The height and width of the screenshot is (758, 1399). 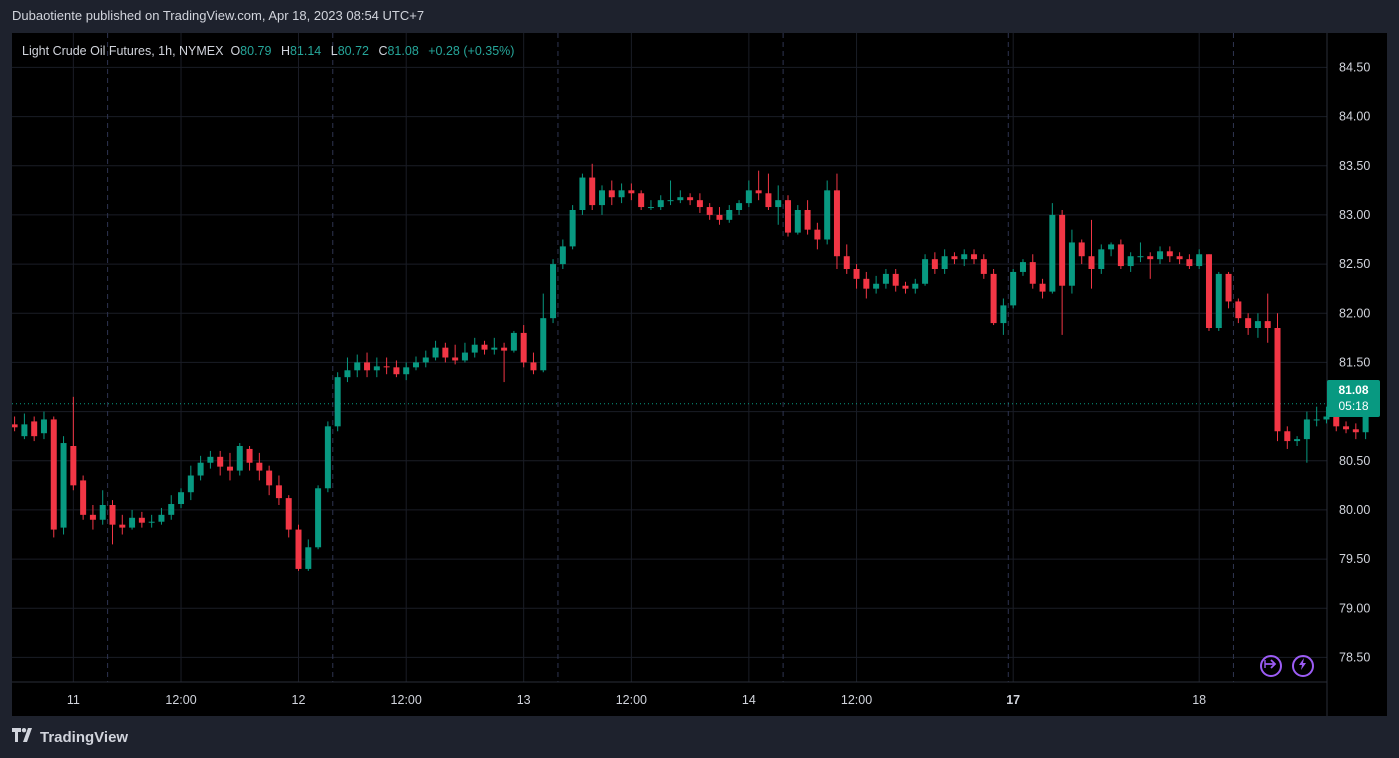 What do you see at coordinates (1354, 67) in the screenshot?
I see `y-tick-label: 84.50` at bounding box center [1354, 67].